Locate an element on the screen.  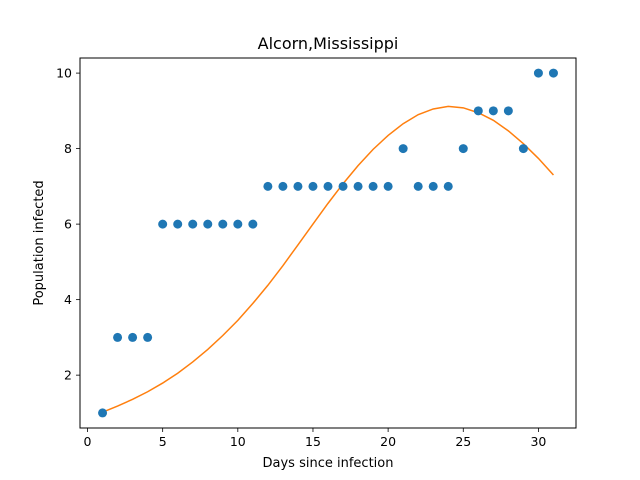
x-tick-label: 5 is located at coordinates (163, 441).